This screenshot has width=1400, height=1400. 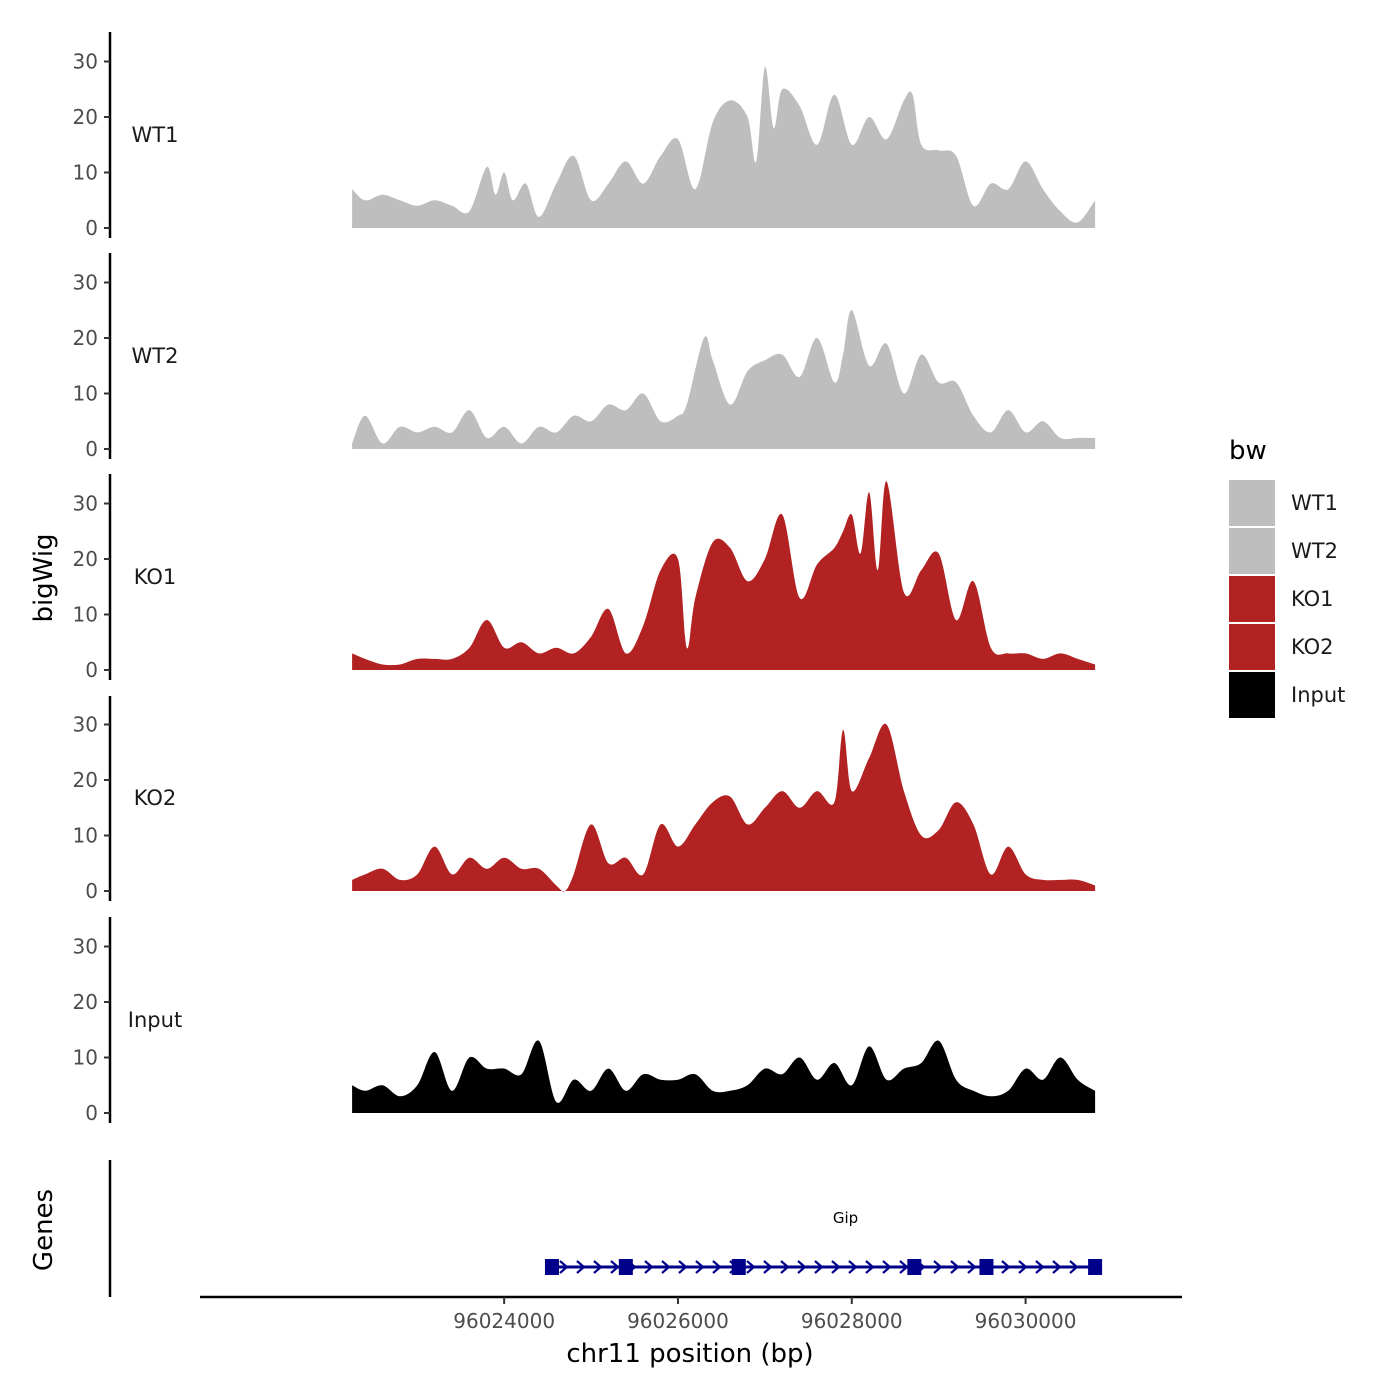 I want to click on track-label: KO1, so click(x=155, y=577).